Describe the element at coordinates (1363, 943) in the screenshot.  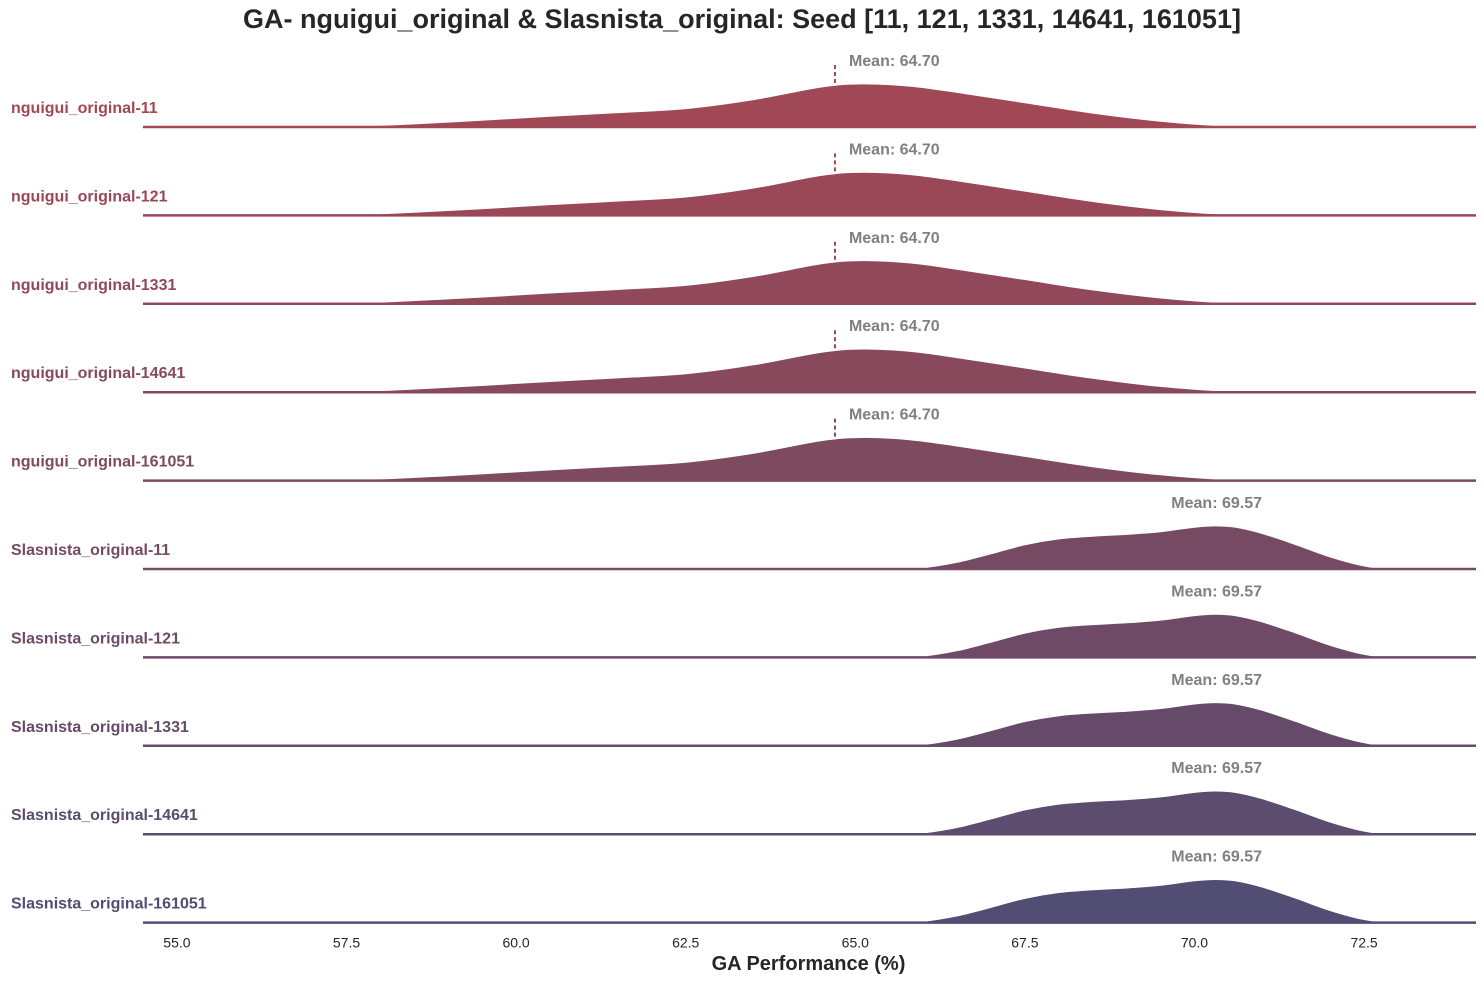
I see `x-tick-label: 72.5` at that location.